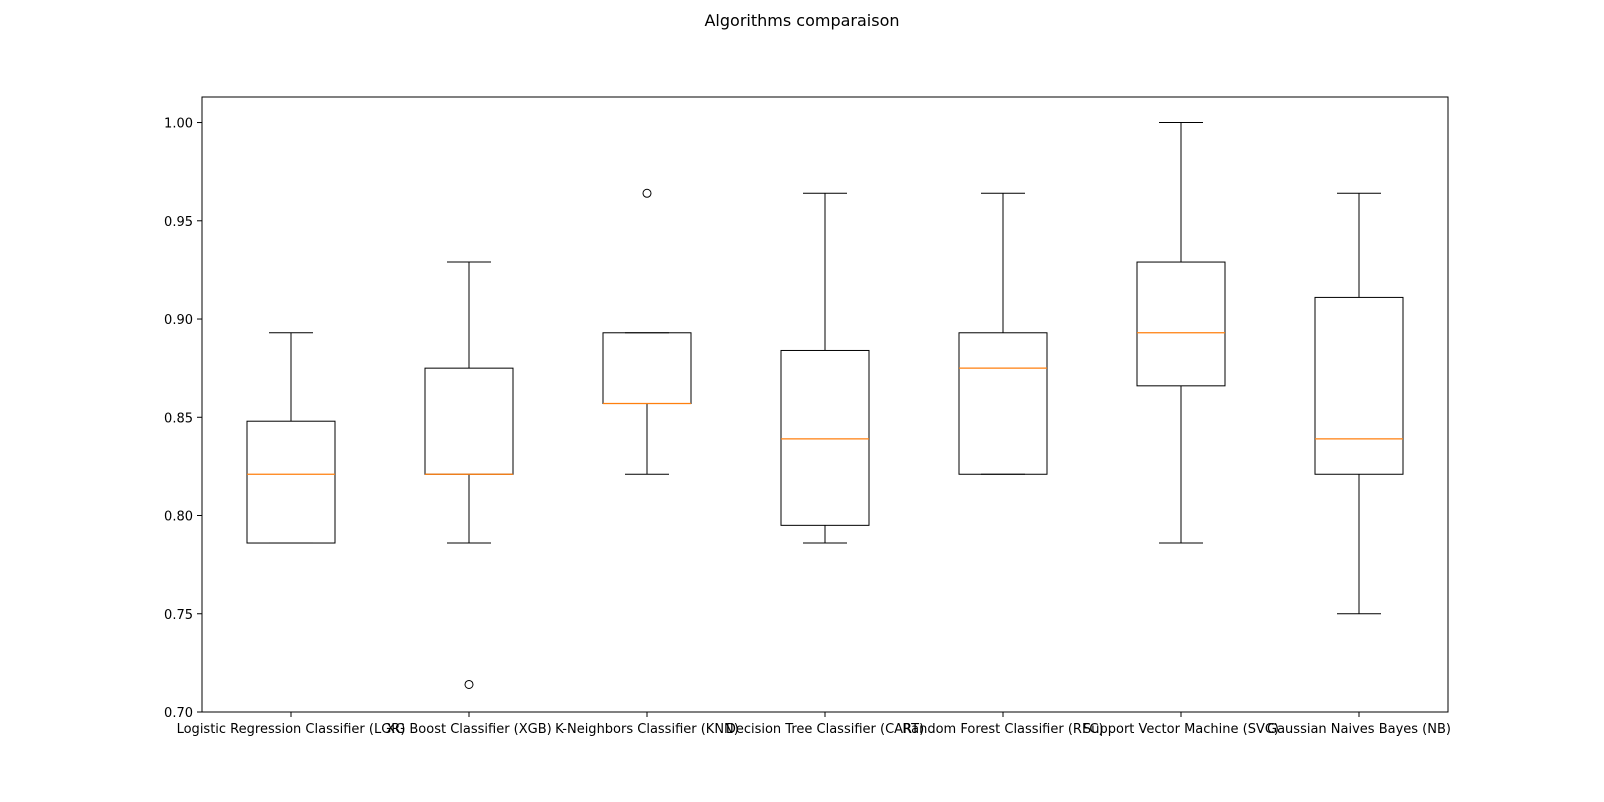 The height and width of the screenshot is (802, 1604). What do you see at coordinates (1002, 729) in the screenshot?
I see `x-tick-label: Random Forest Classifier (RFC)` at bounding box center [1002, 729].